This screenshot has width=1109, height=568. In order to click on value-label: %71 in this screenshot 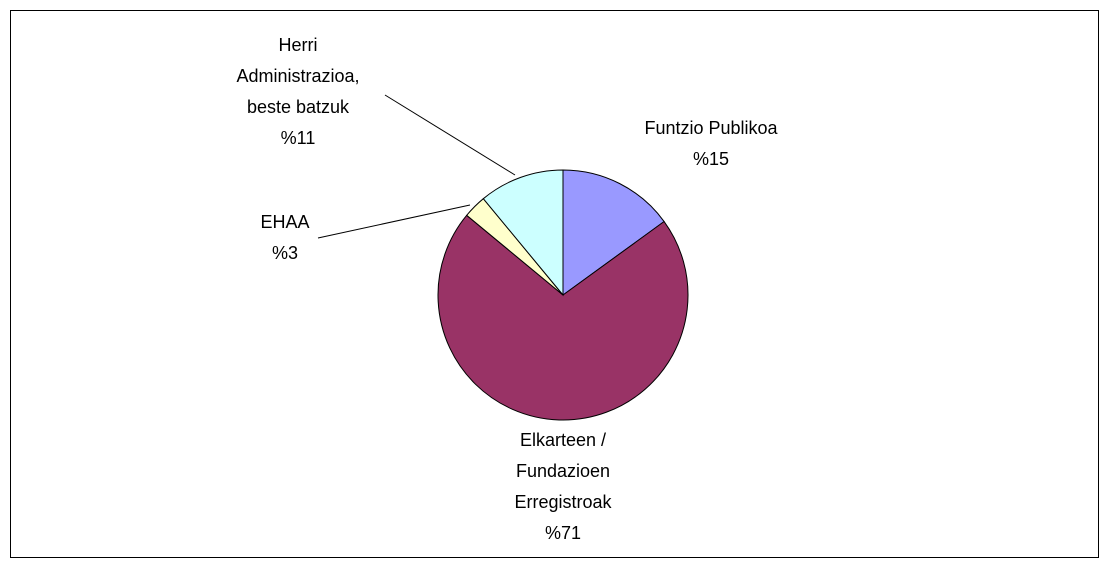, I will do `click(563, 533)`.